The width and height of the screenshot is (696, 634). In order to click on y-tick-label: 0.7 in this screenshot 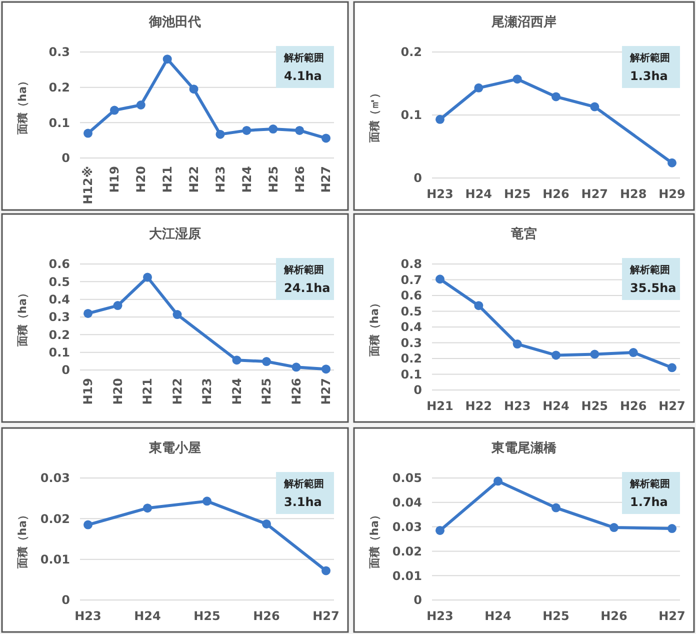, I will do `click(411, 279)`.